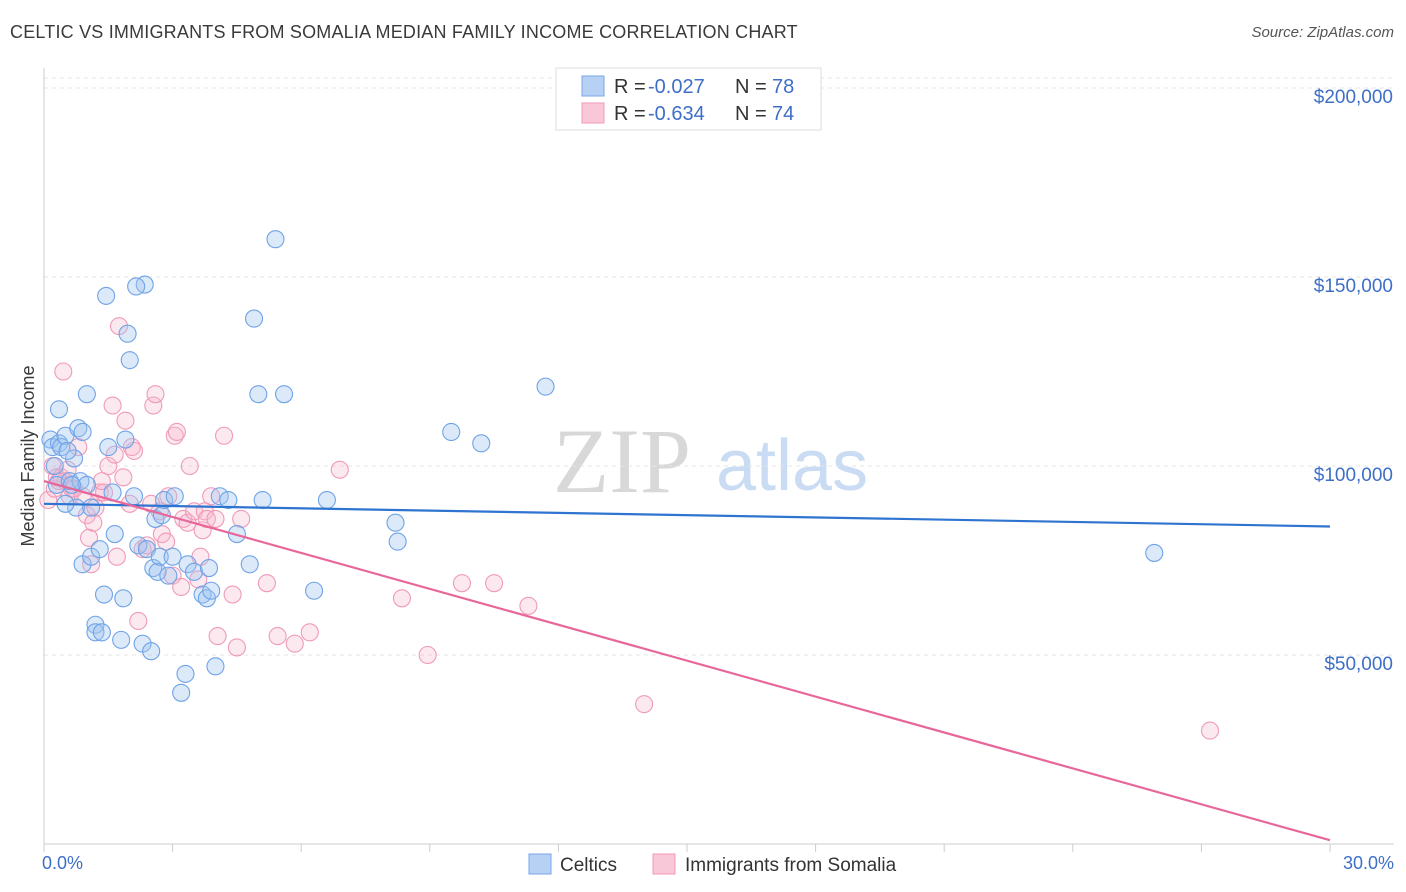 Image resolution: width=1406 pixels, height=892 pixels. Describe the element at coordinates (791, 865) in the screenshot. I see `bottom-legend-somalia: Immigrants from Somalia` at that location.